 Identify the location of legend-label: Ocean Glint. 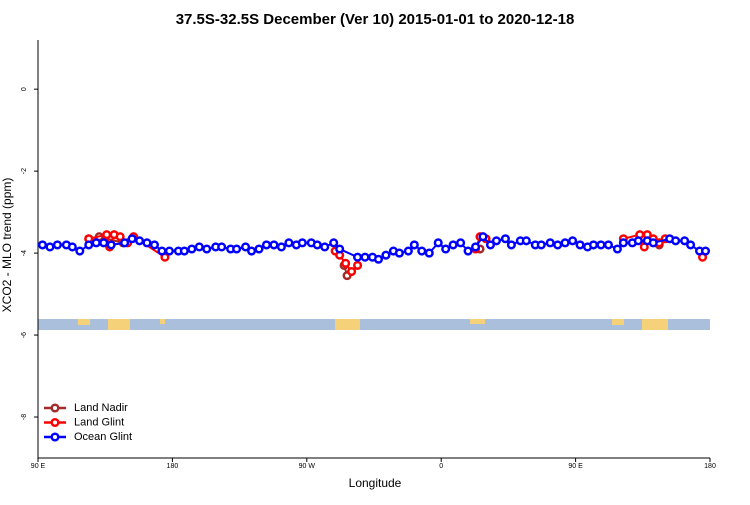
(103, 437).